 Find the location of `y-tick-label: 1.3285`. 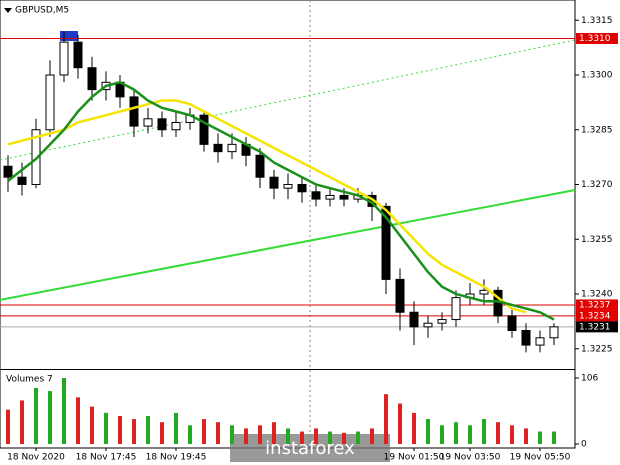

y-tick-label: 1.3285 is located at coordinates (597, 130).